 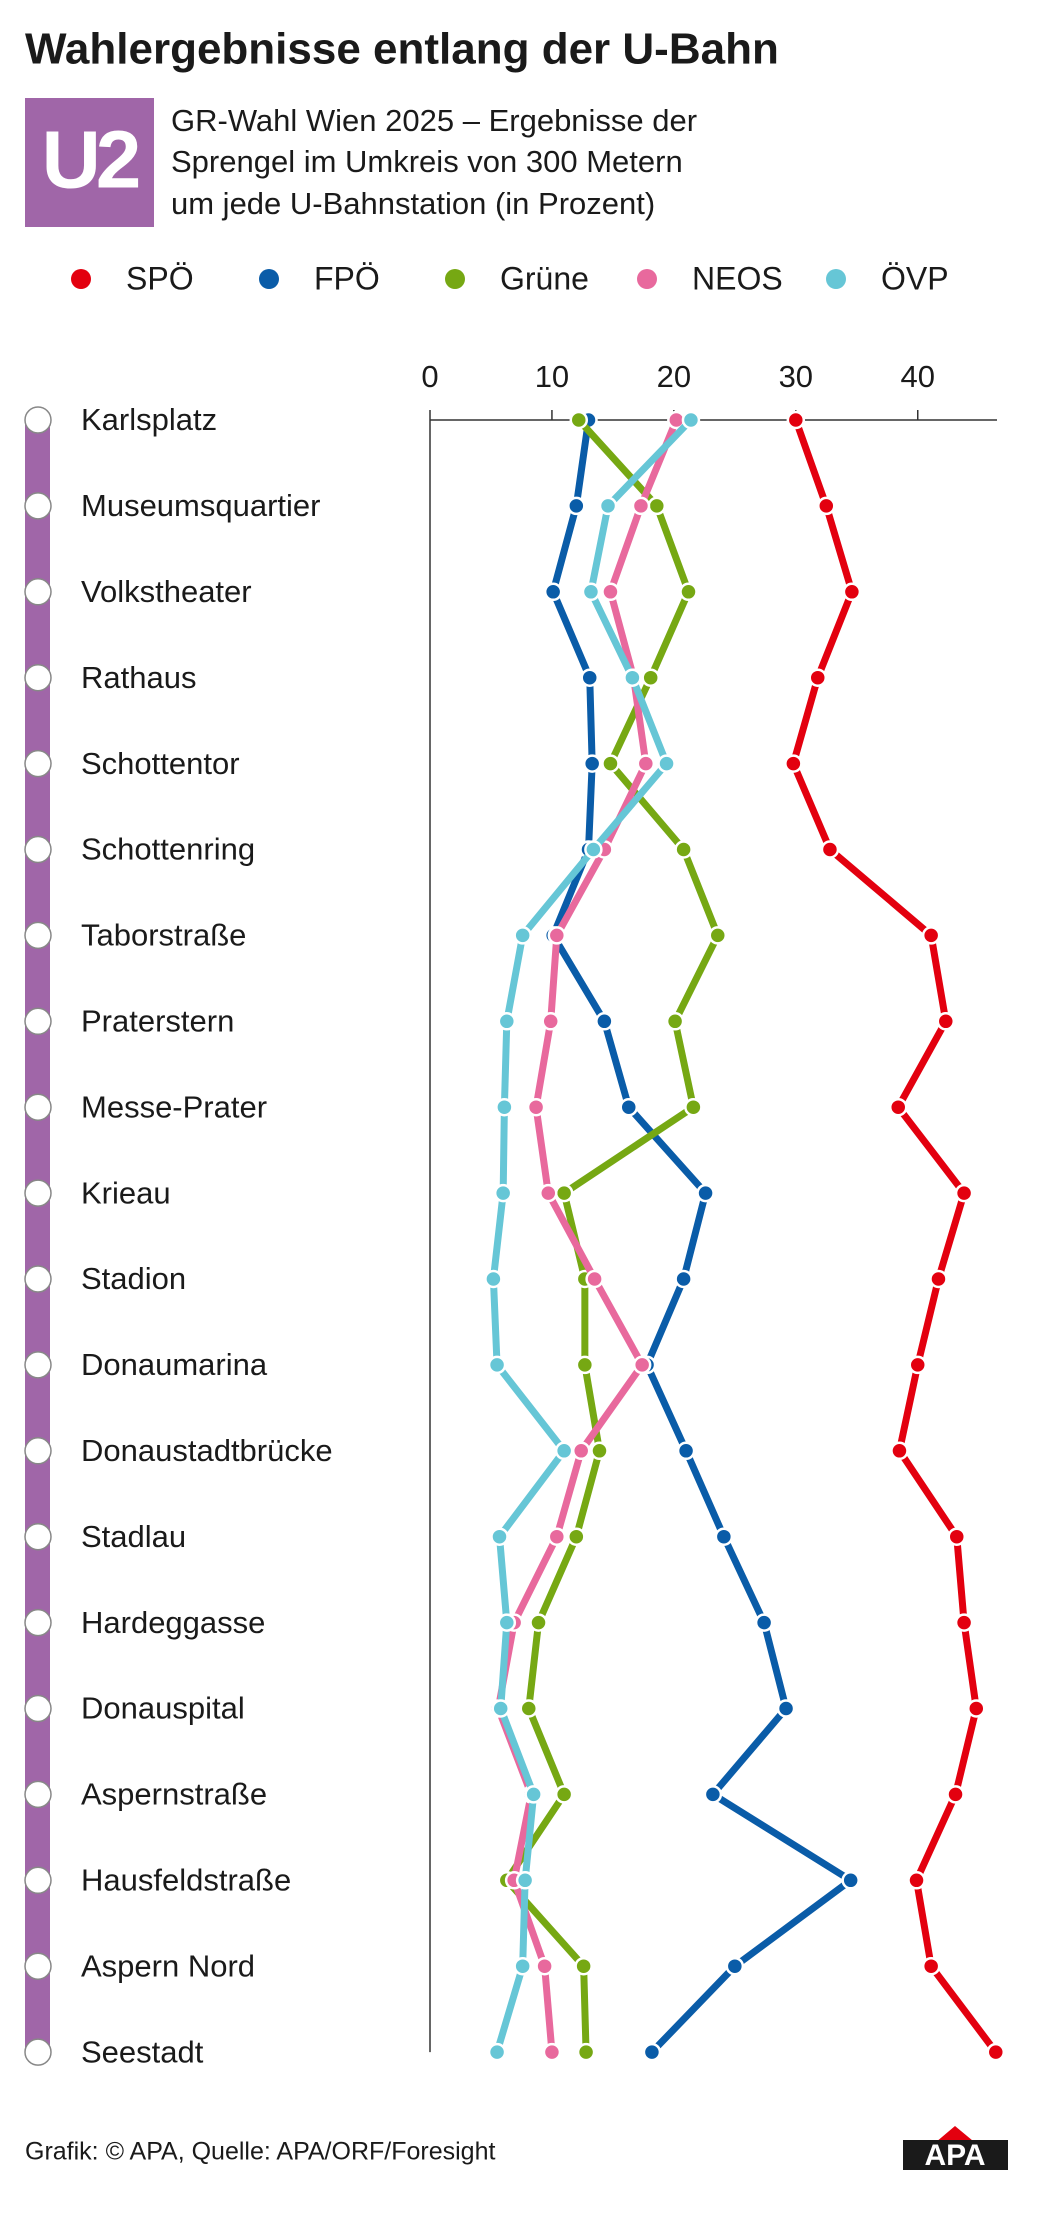 What do you see at coordinates (138, 677) in the screenshot?
I see `station-label: Rathaus` at bounding box center [138, 677].